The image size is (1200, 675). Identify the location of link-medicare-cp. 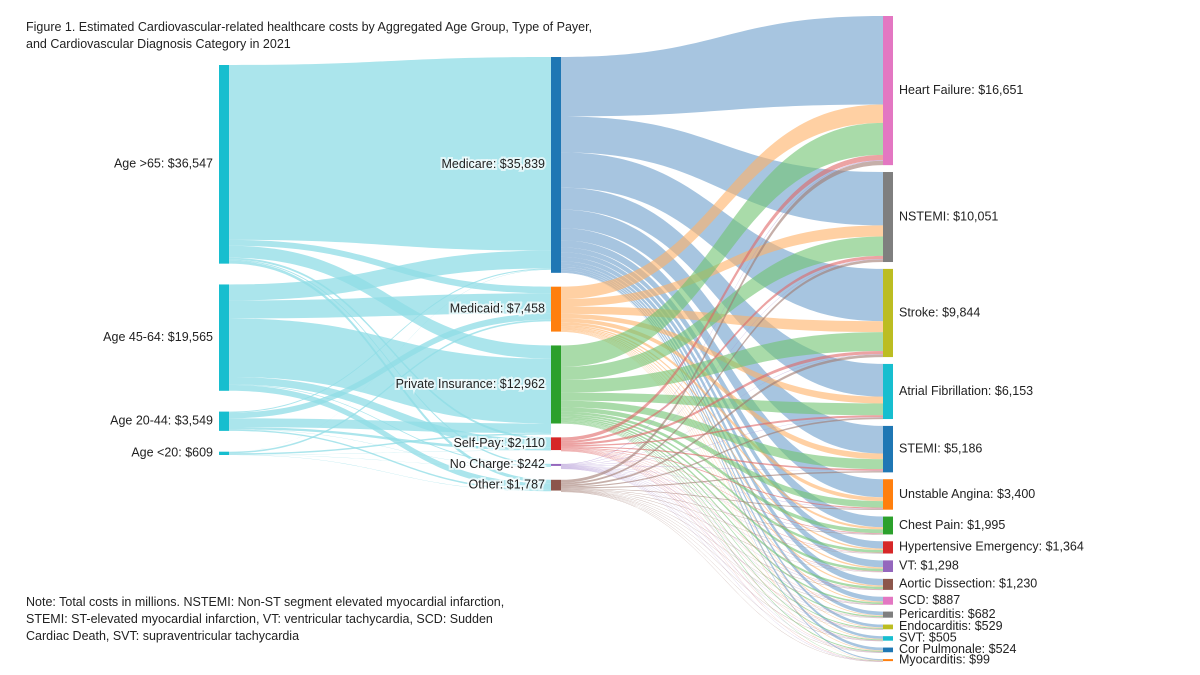
(722, 384).